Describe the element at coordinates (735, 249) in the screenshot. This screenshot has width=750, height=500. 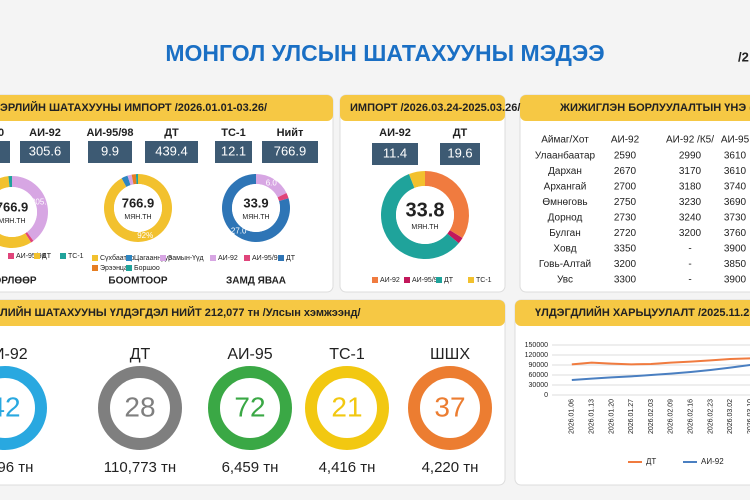
I see `table-cell: 3900` at that location.